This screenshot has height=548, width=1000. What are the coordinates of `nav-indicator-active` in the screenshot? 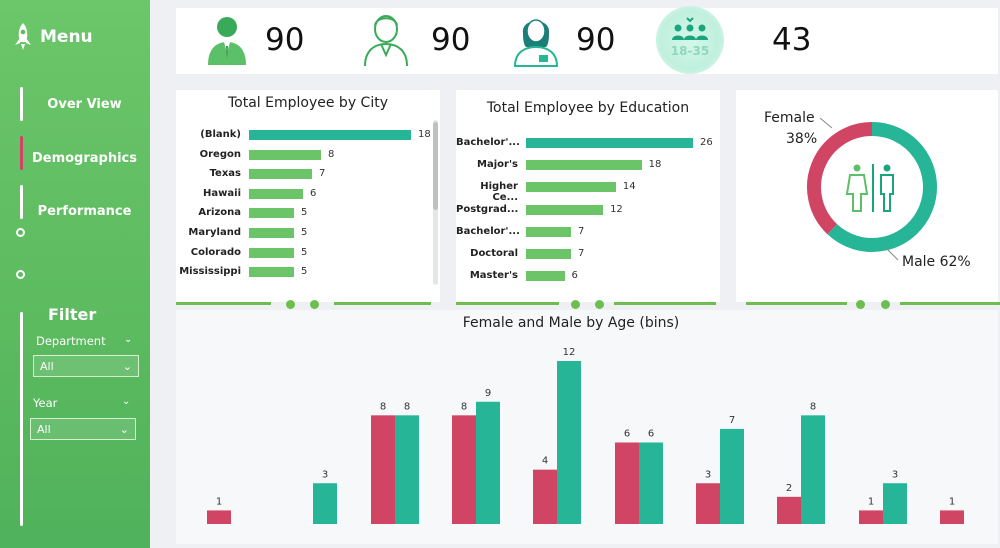 It's located at (21, 153).